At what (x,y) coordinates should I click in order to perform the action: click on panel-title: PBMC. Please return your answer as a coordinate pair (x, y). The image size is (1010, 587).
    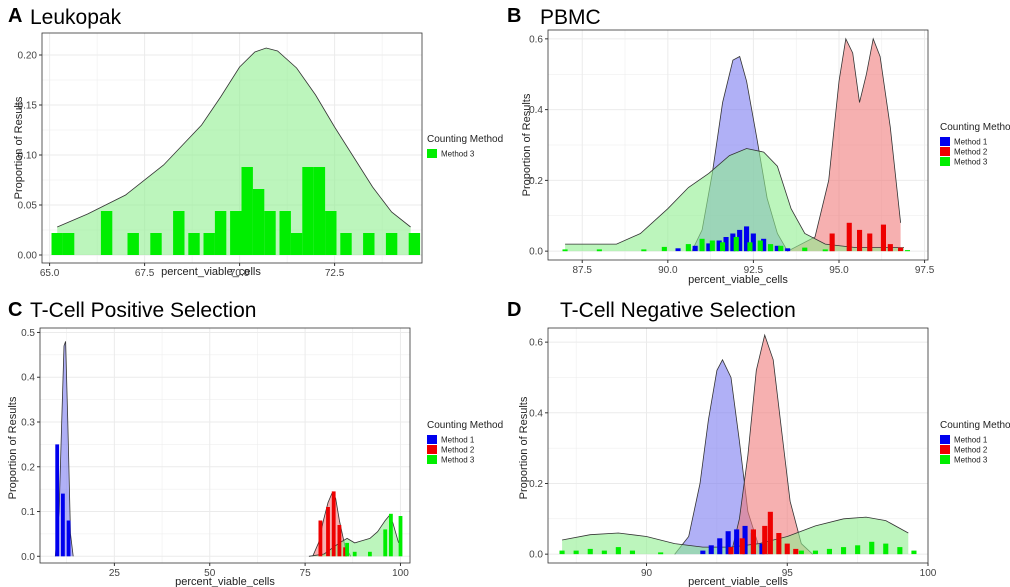
    Looking at the image, I should click on (570, 17).